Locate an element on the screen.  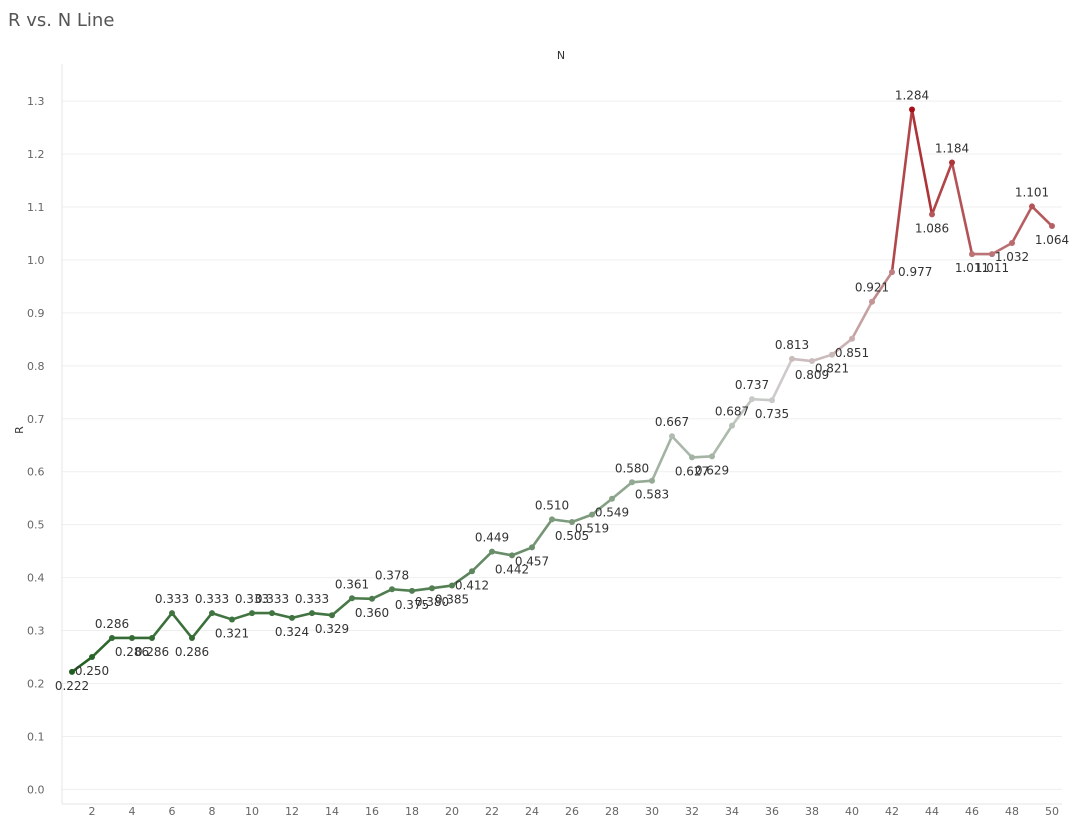
x-tick-label: 36 is located at coordinates (772, 811).